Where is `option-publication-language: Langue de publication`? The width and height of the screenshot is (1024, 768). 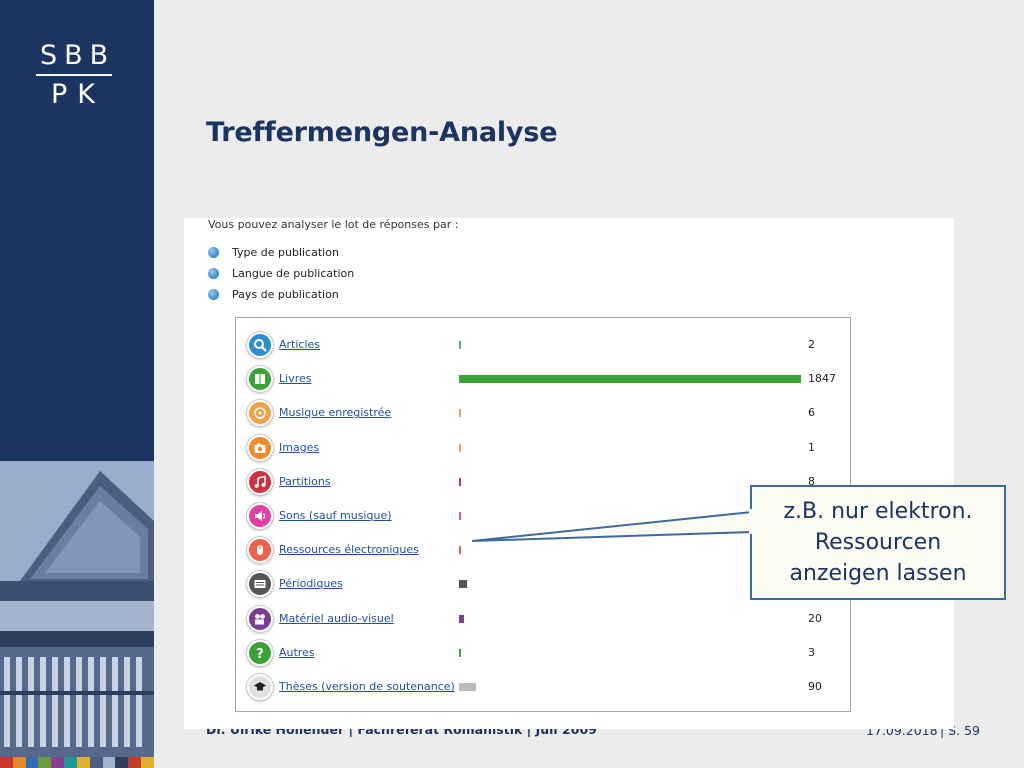
option-publication-language: Langue de publication is located at coordinates (281, 273).